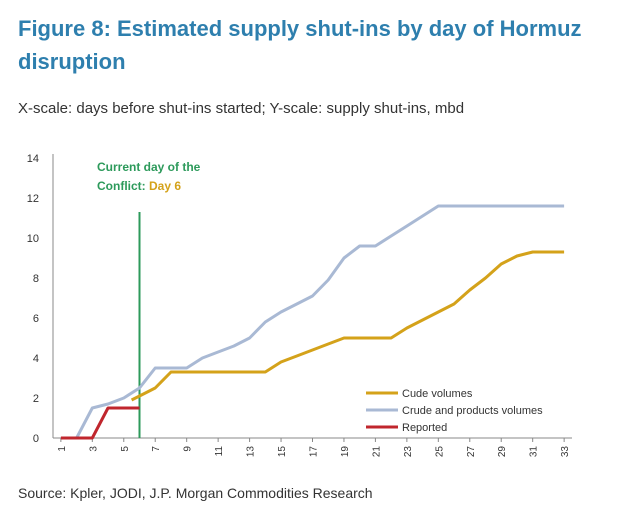 This screenshot has width=626, height=525. Describe the element at coordinates (93, 449) in the screenshot. I see `x-tick-label: 3` at that location.